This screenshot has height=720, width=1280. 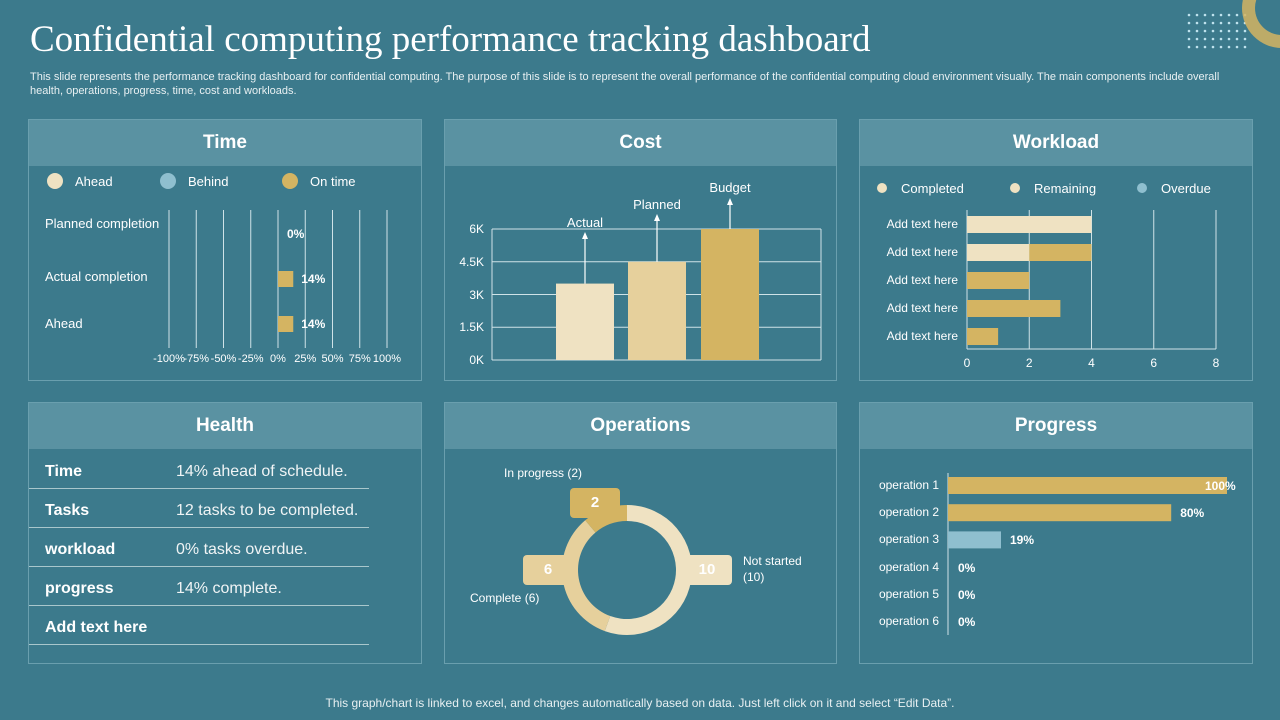 I want to click on health-value: 14% complete., so click(x=229, y=588).